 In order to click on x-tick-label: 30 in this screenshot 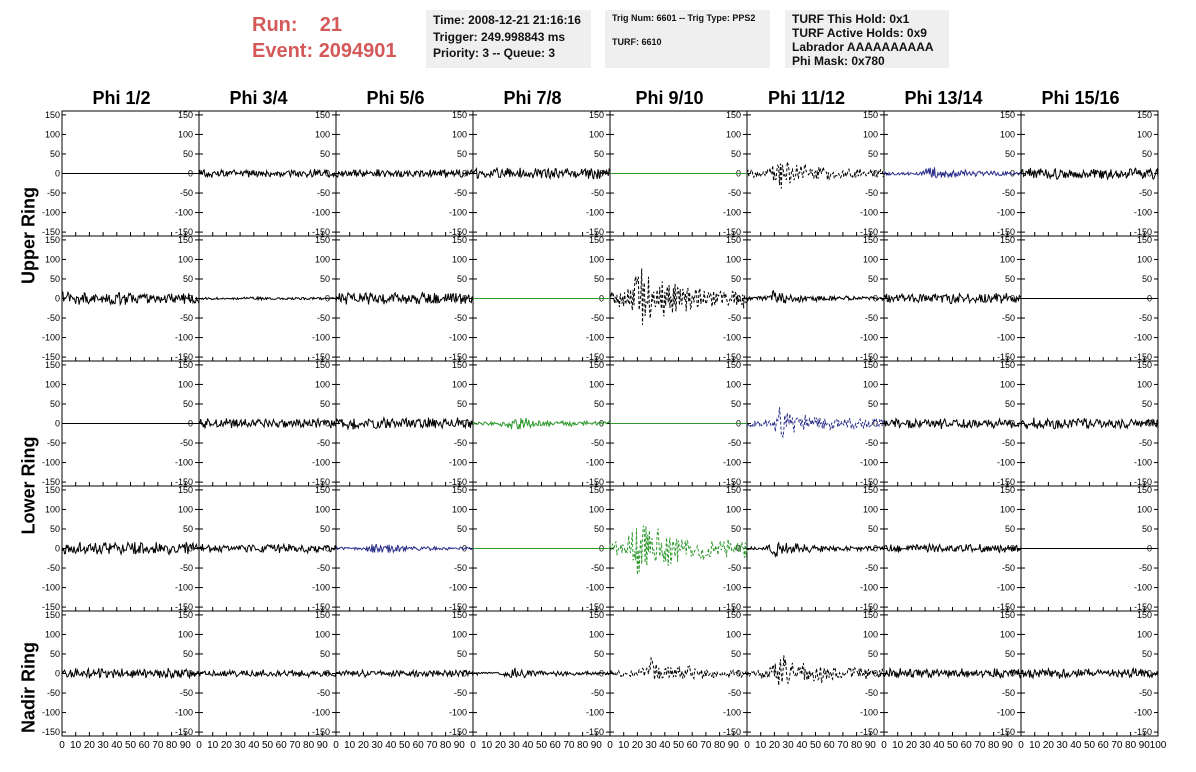, I will do `click(241, 745)`.